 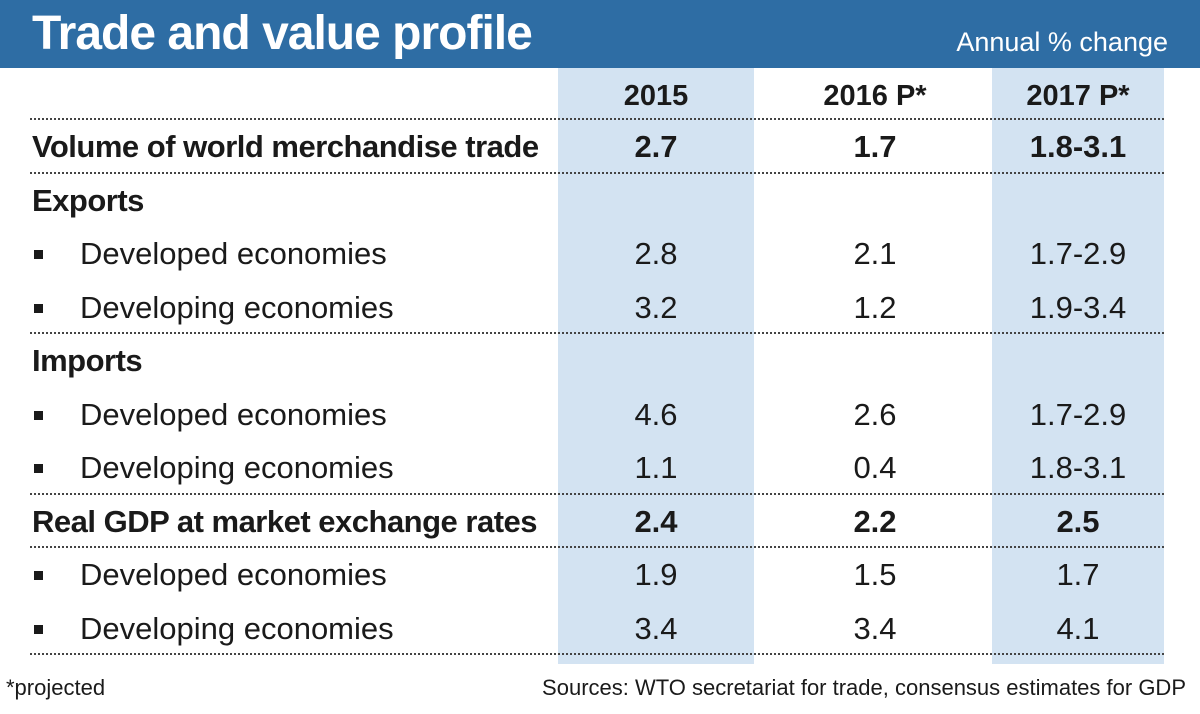 I want to click on value-cell: 2.2, so click(x=875, y=521).